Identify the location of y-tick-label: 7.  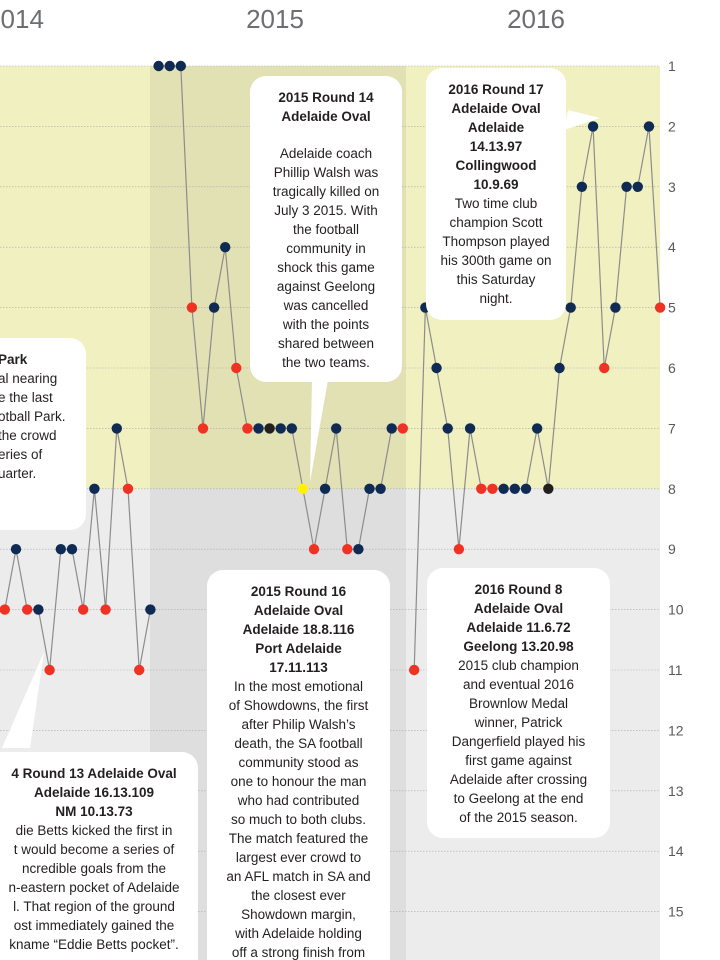
(672, 428).